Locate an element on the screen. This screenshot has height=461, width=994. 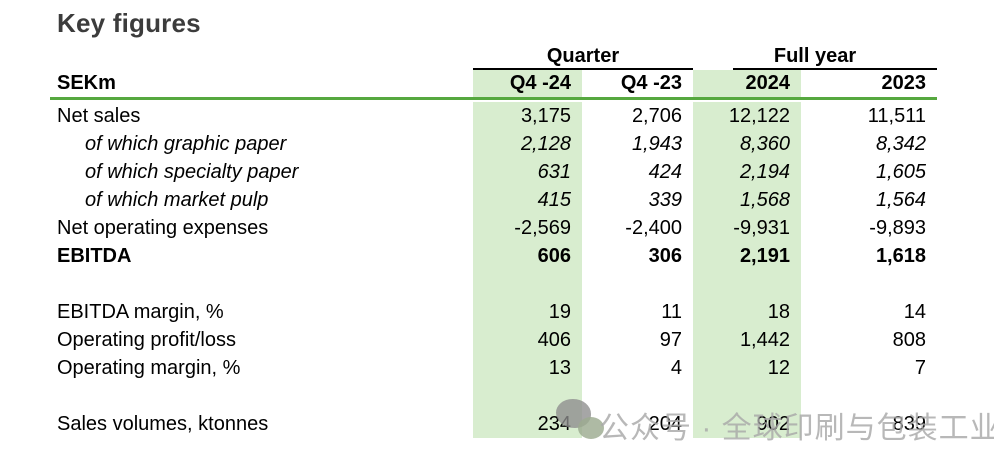
cell-value: 3,175 is located at coordinates (527, 116).